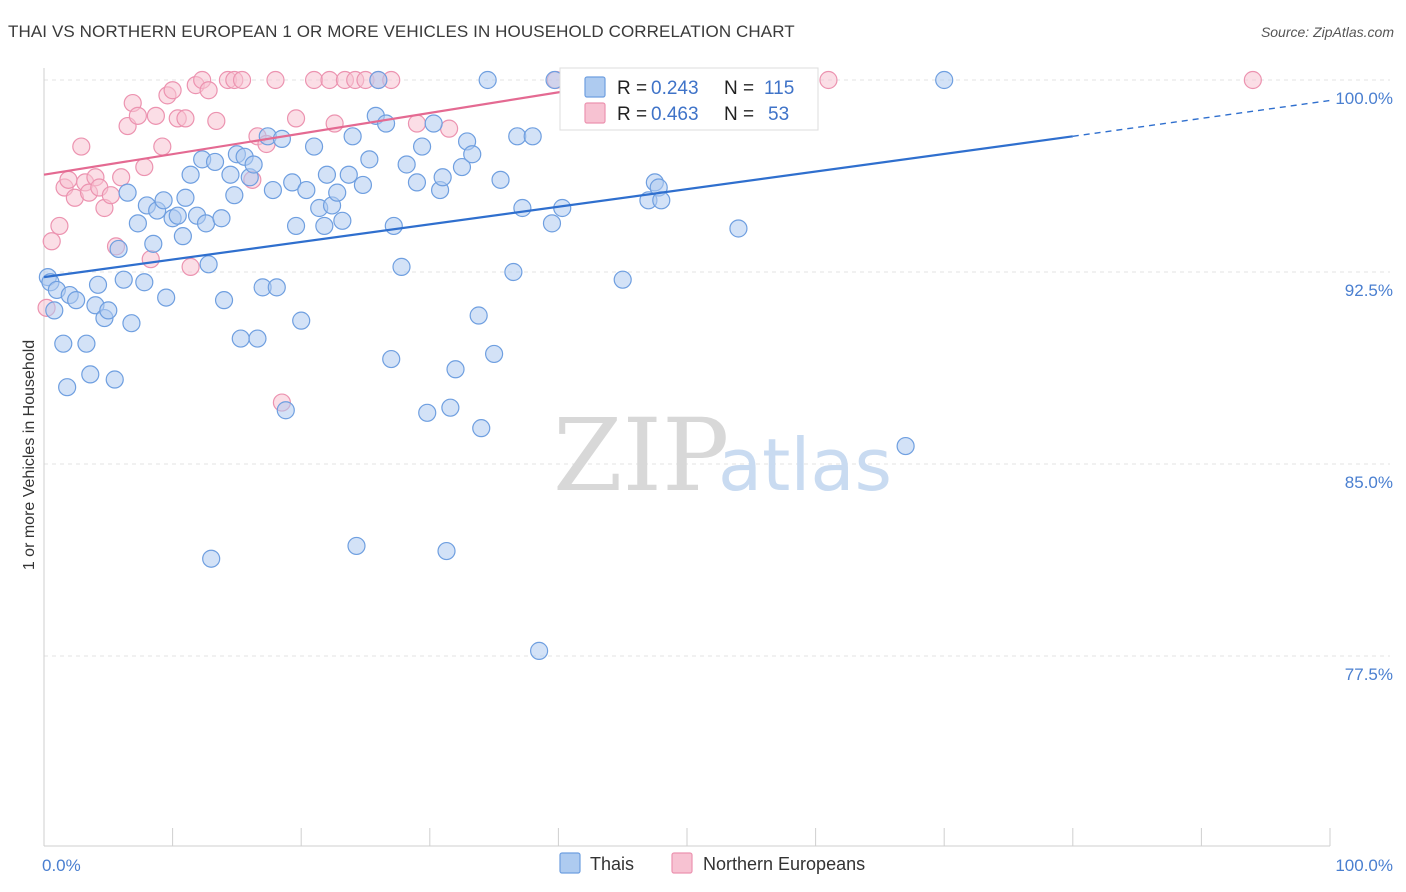 The height and width of the screenshot is (892, 1406). What do you see at coordinates (739, 114) in the screenshot?
I see `legend-n-label-northern: N =` at bounding box center [739, 114].